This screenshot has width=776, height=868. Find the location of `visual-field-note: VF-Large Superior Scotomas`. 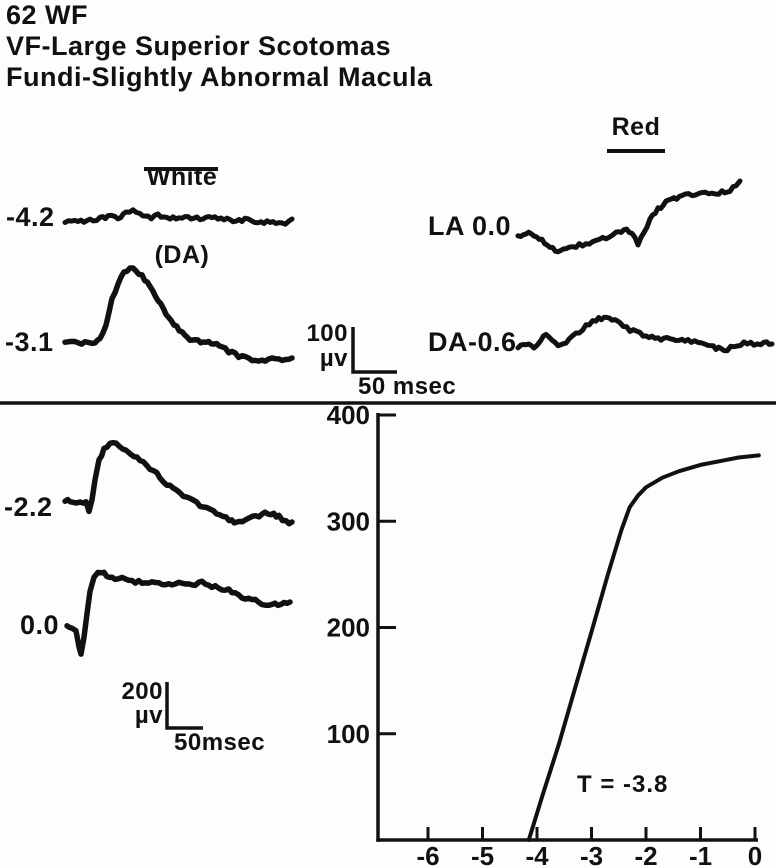

visual-field-note: VF-Large Superior Scotomas is located at coordinates (199, 46).